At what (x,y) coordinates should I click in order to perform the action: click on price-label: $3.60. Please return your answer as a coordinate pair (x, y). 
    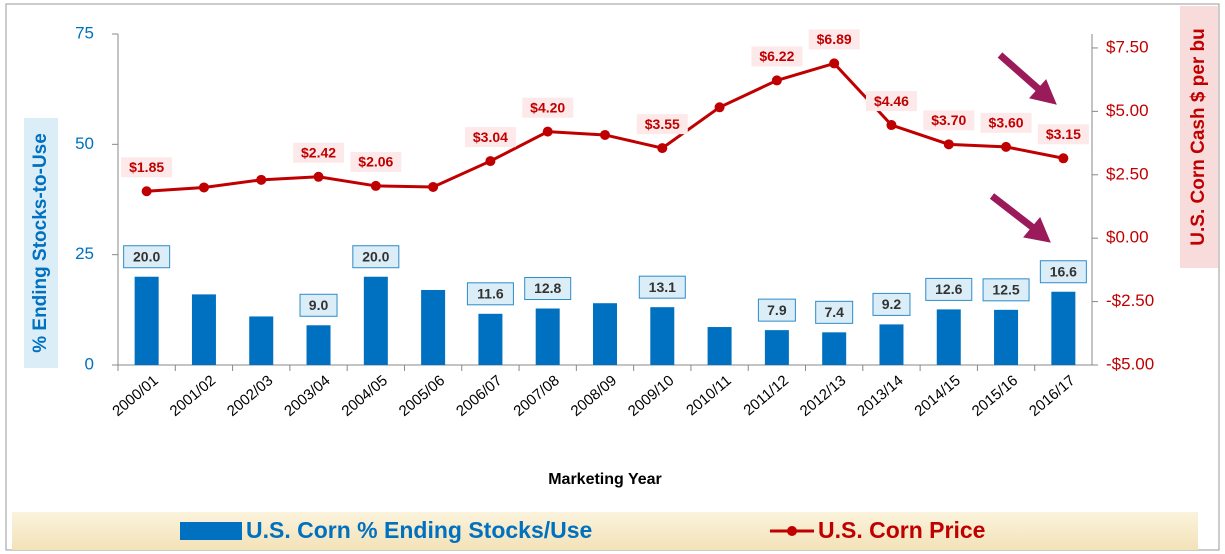
    Looking at the image, I should click on (1006, 123).